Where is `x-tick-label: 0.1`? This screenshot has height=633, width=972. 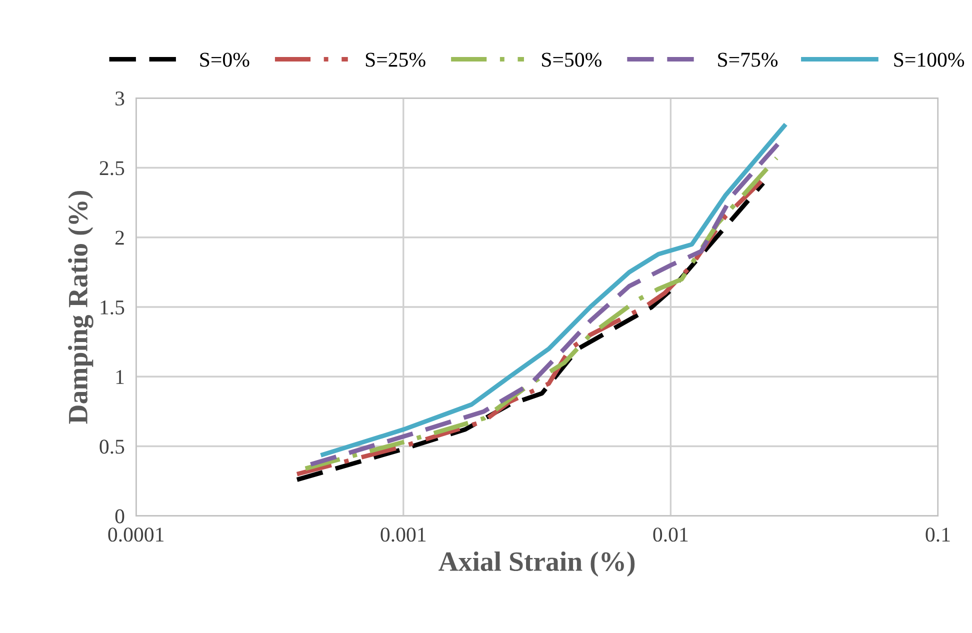
x-tick-label: 0.1 is located at coordinates (938, 535).